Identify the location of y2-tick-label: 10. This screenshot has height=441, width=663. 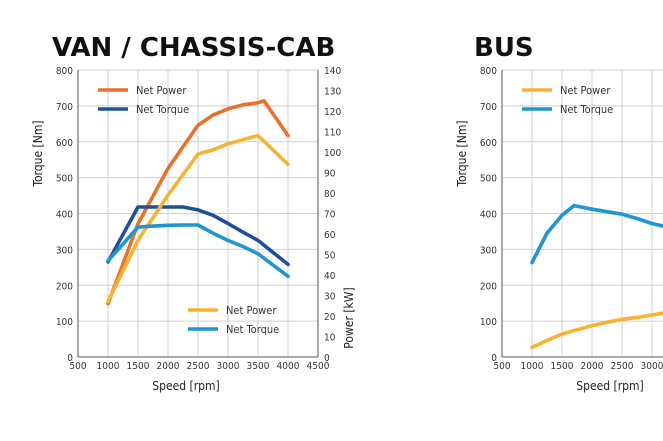
(330, 338).